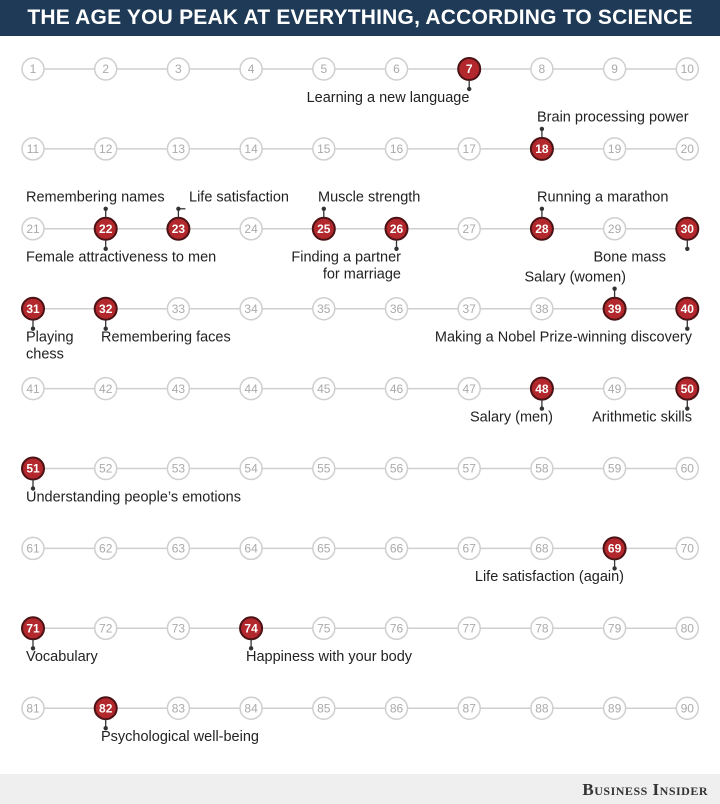 The width and height of the screenshot is (720, 804). What do you see at coordinates (688, 69) in the screenshot?
I see `age-number: 10` at bounding box center [688, 69].